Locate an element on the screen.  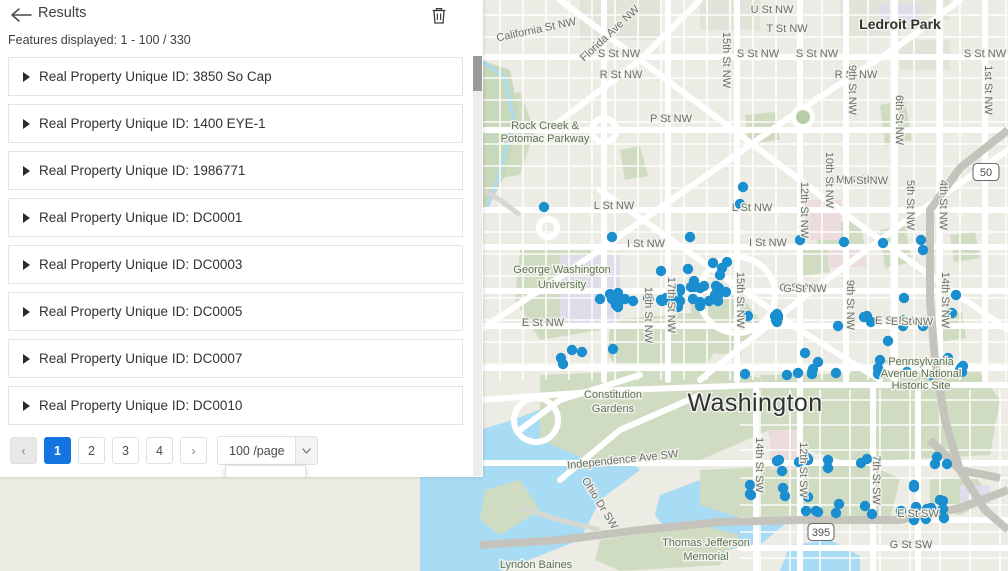
pagination-next-button: › is located at coordinates (193, 450).